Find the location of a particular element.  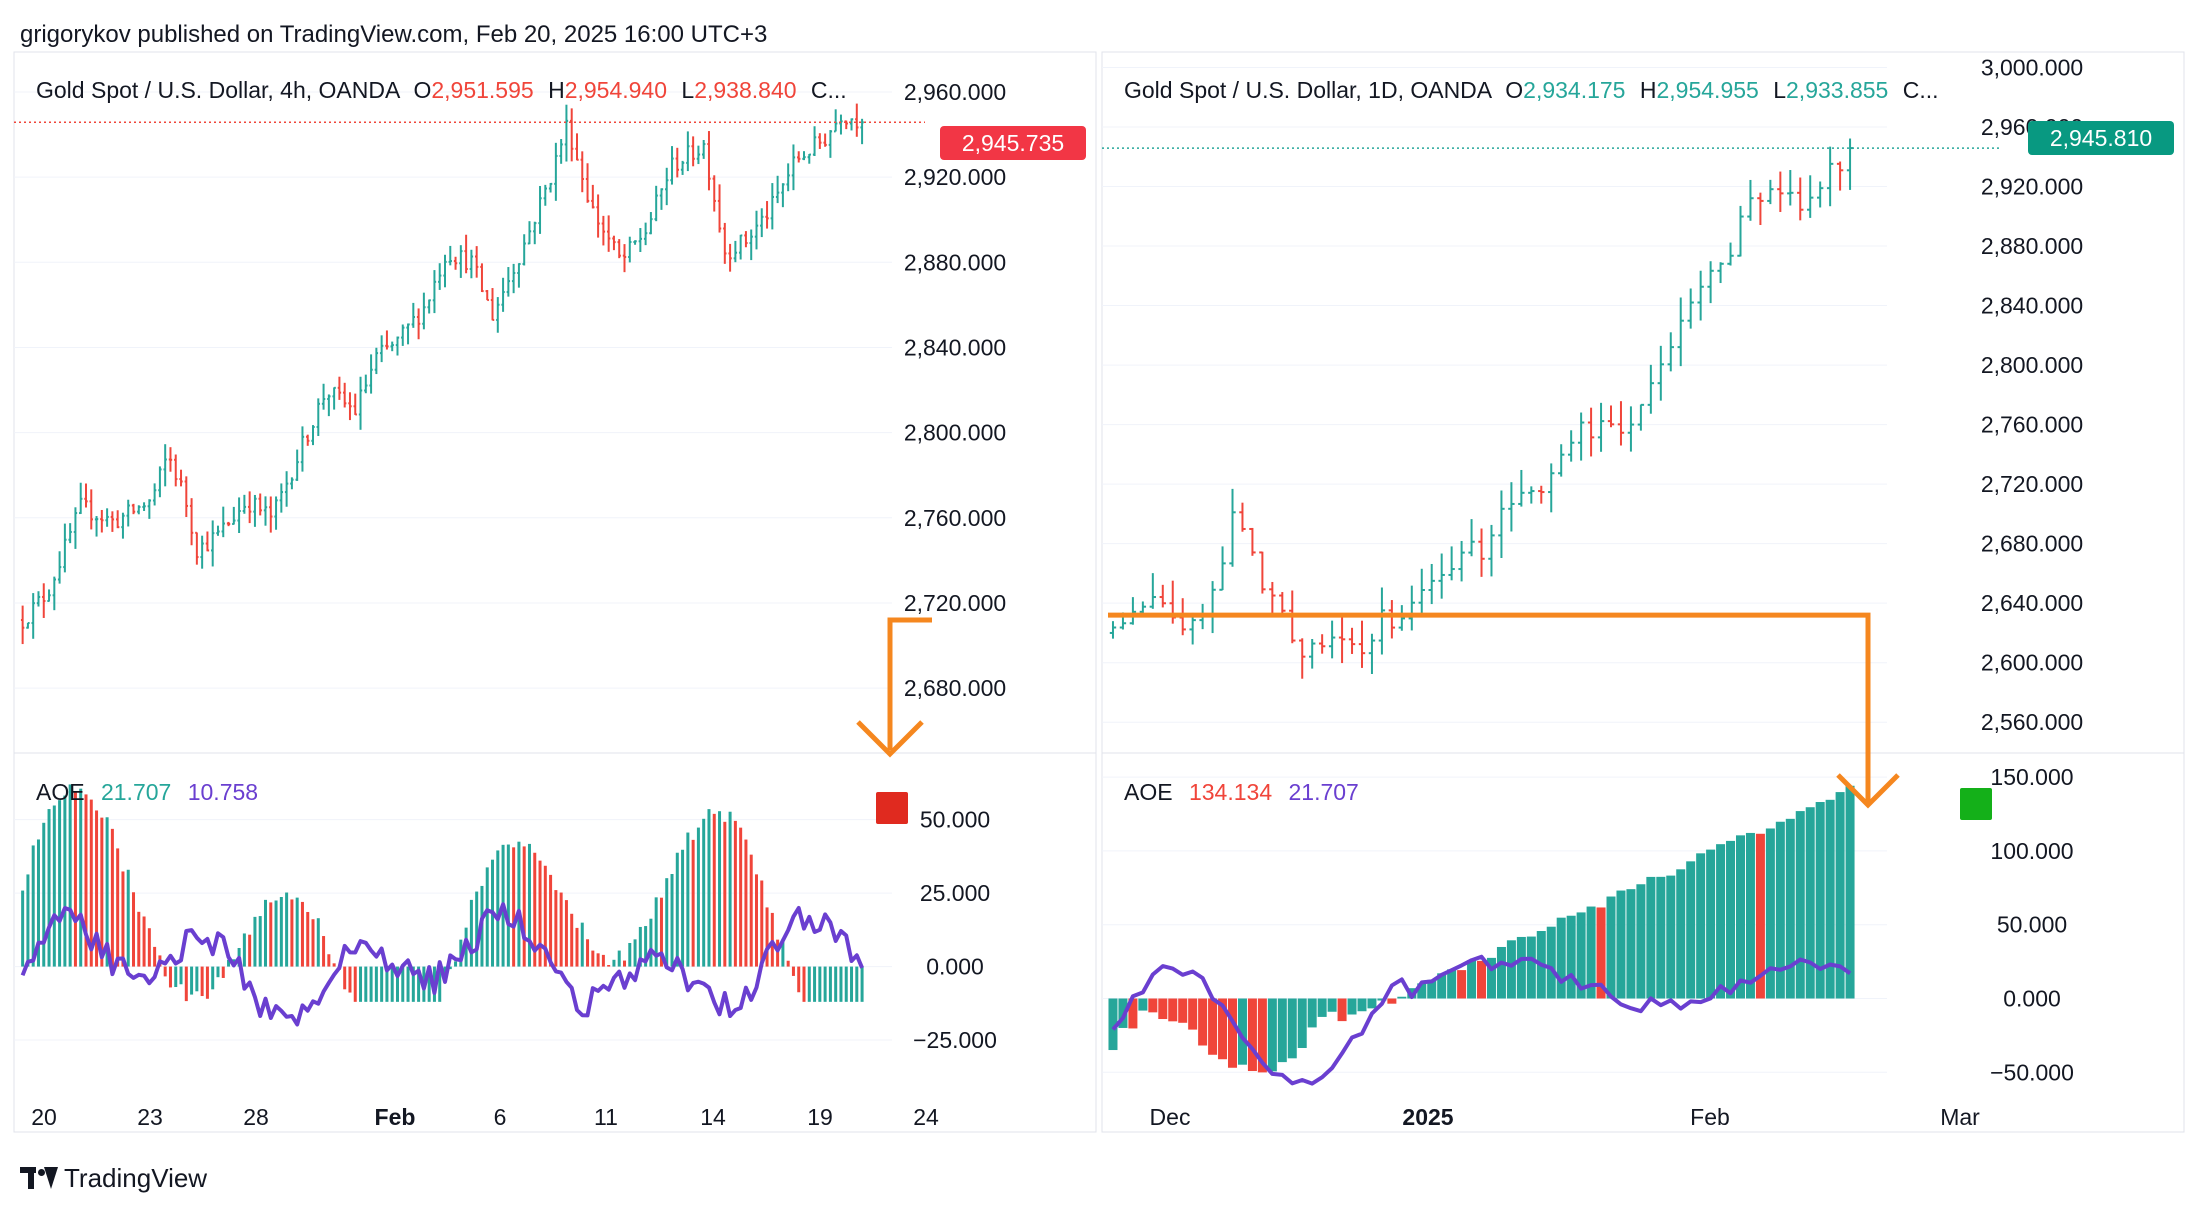

left-x-tick-label: 6 is located at coordinates (500, 1117).